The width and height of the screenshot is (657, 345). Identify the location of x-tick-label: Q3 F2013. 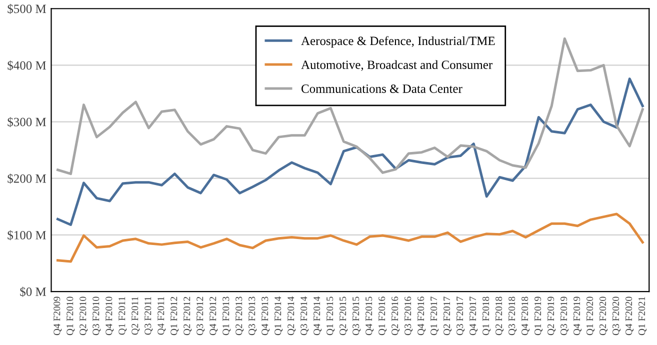
(252, 316).